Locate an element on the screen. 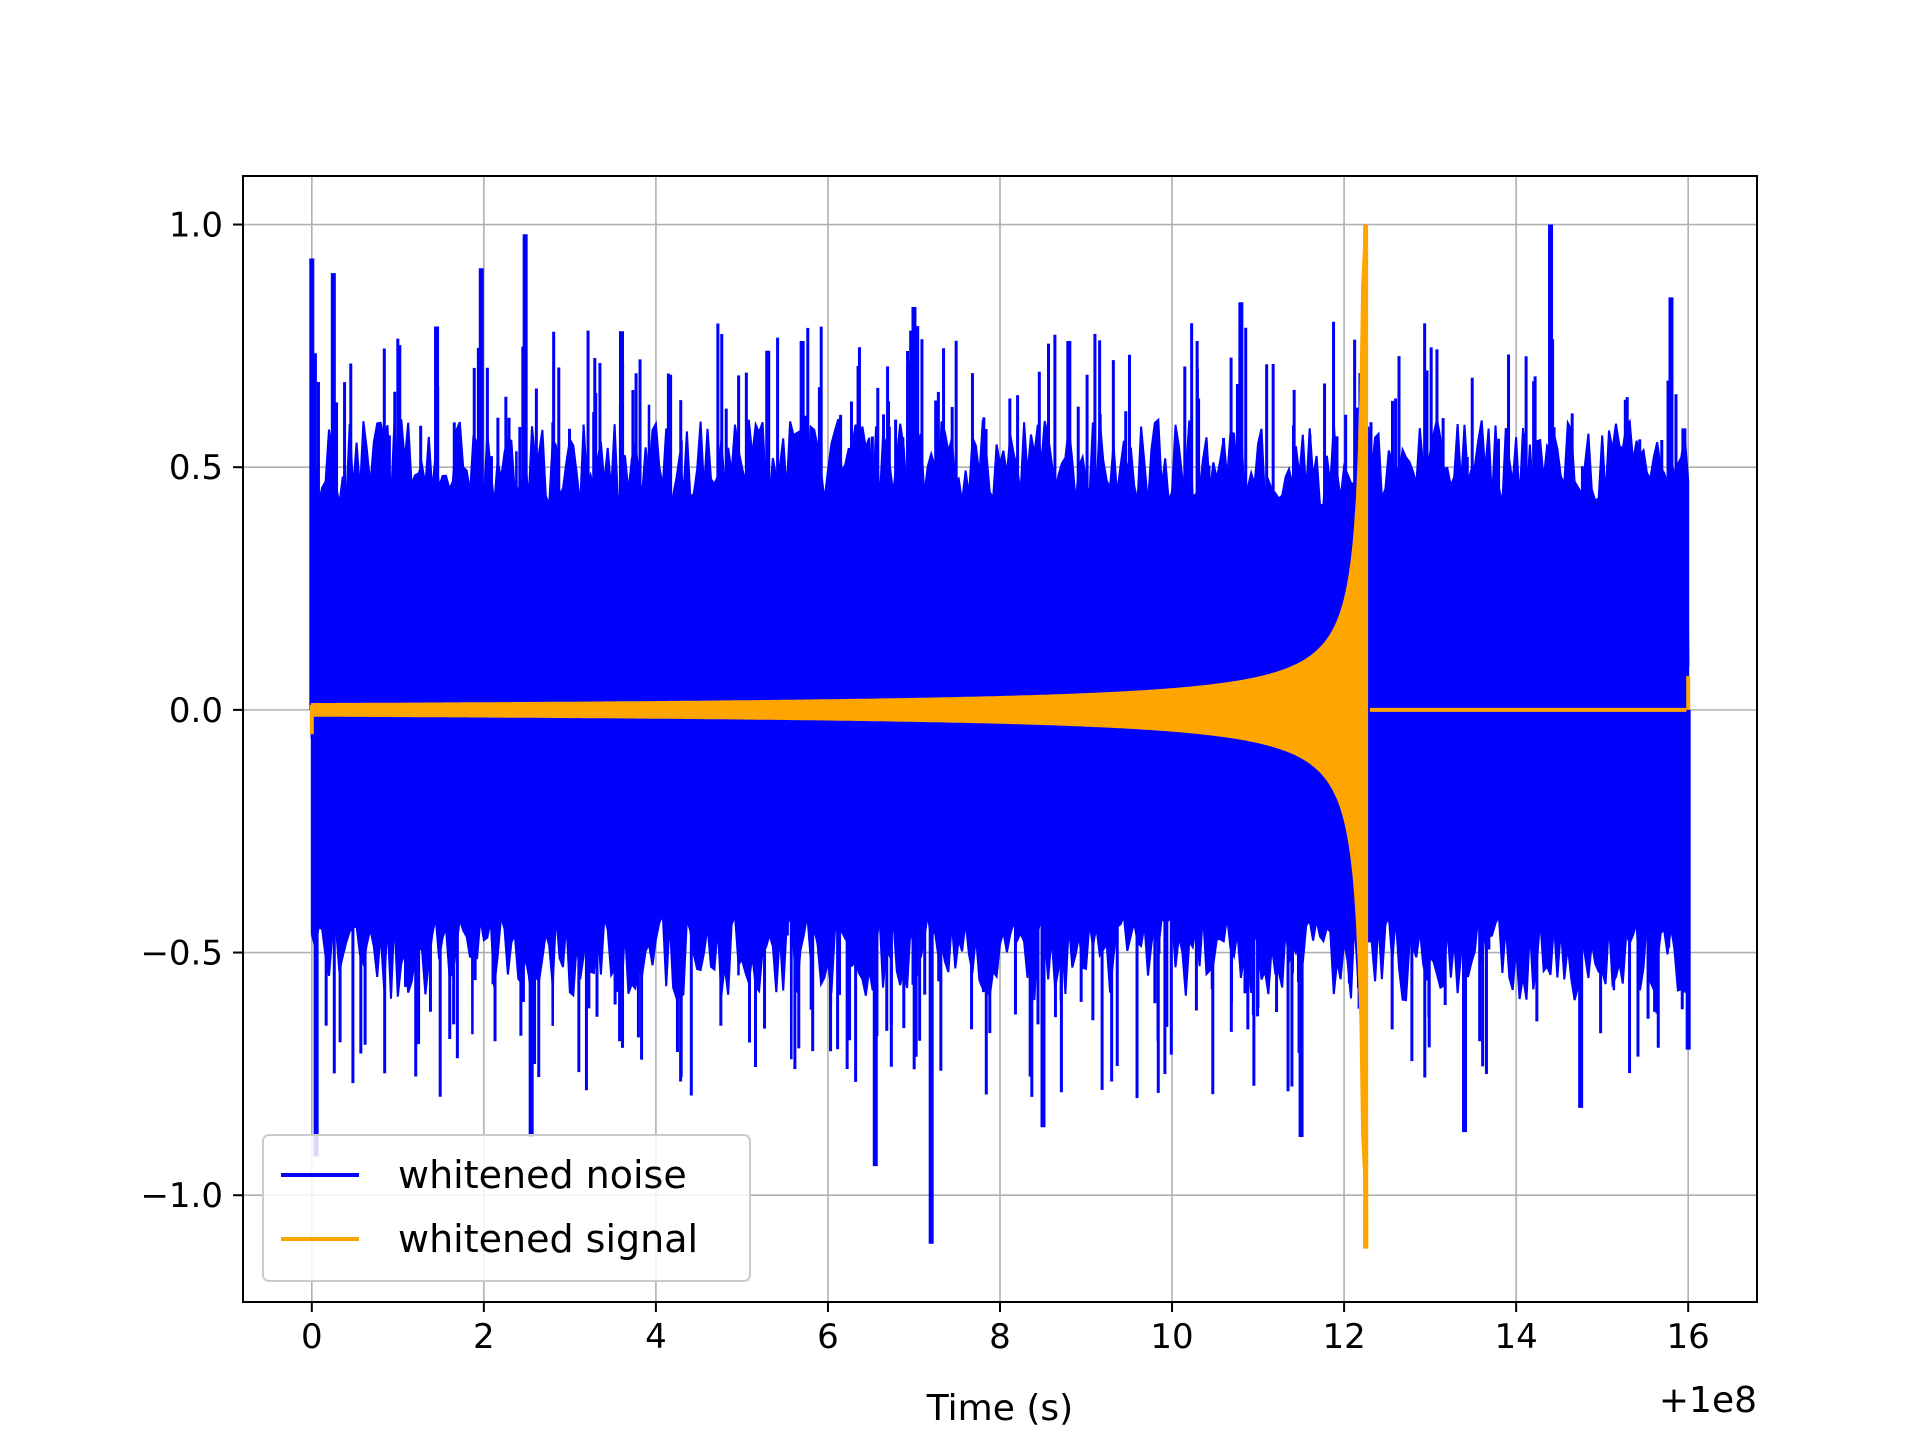 The image size is (1920, 1440). x-tick-label: 8 is located at coordinates (1000, 1337).